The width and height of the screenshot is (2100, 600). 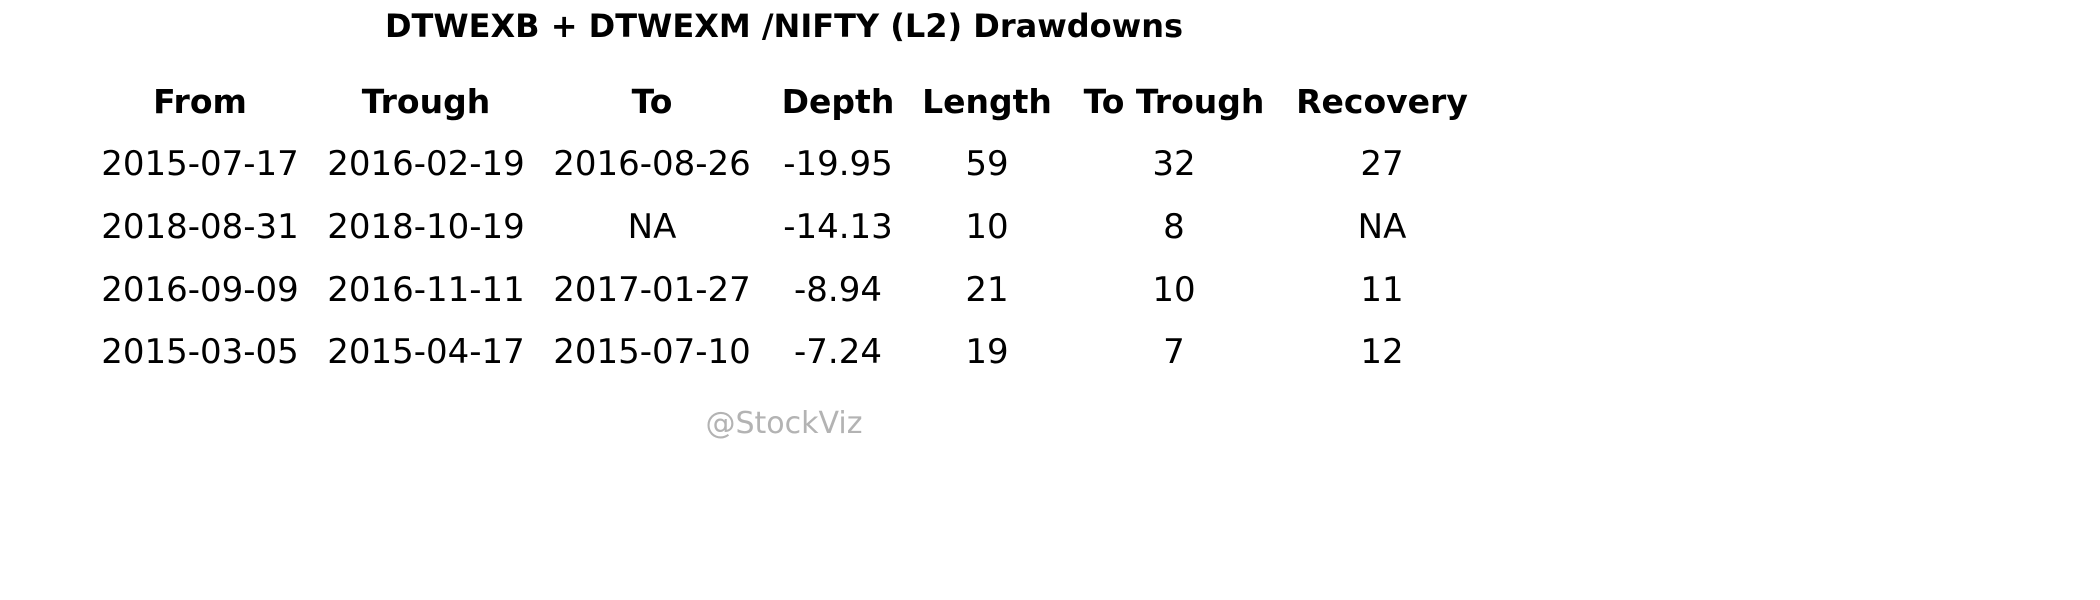 I want to click on chart-title: DTWEXB + DTWEXM /NIFTY (L2) Drawdowns, so click(x=784, y=26).